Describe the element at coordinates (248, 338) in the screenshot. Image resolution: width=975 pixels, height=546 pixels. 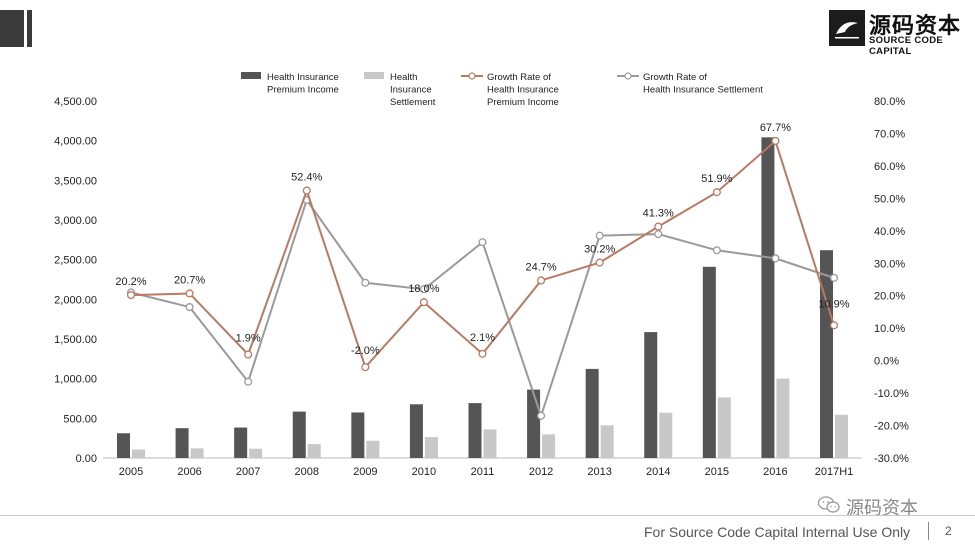
I see `premium-growth-data-label: 1.9%` at that location.